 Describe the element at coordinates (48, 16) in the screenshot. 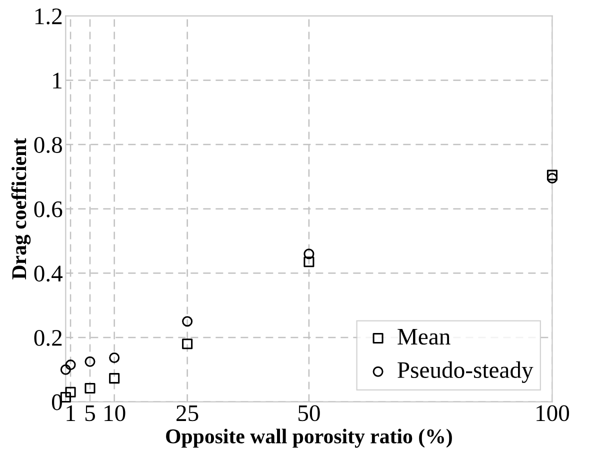

I see `y-tick-label: 1.2` at that location.